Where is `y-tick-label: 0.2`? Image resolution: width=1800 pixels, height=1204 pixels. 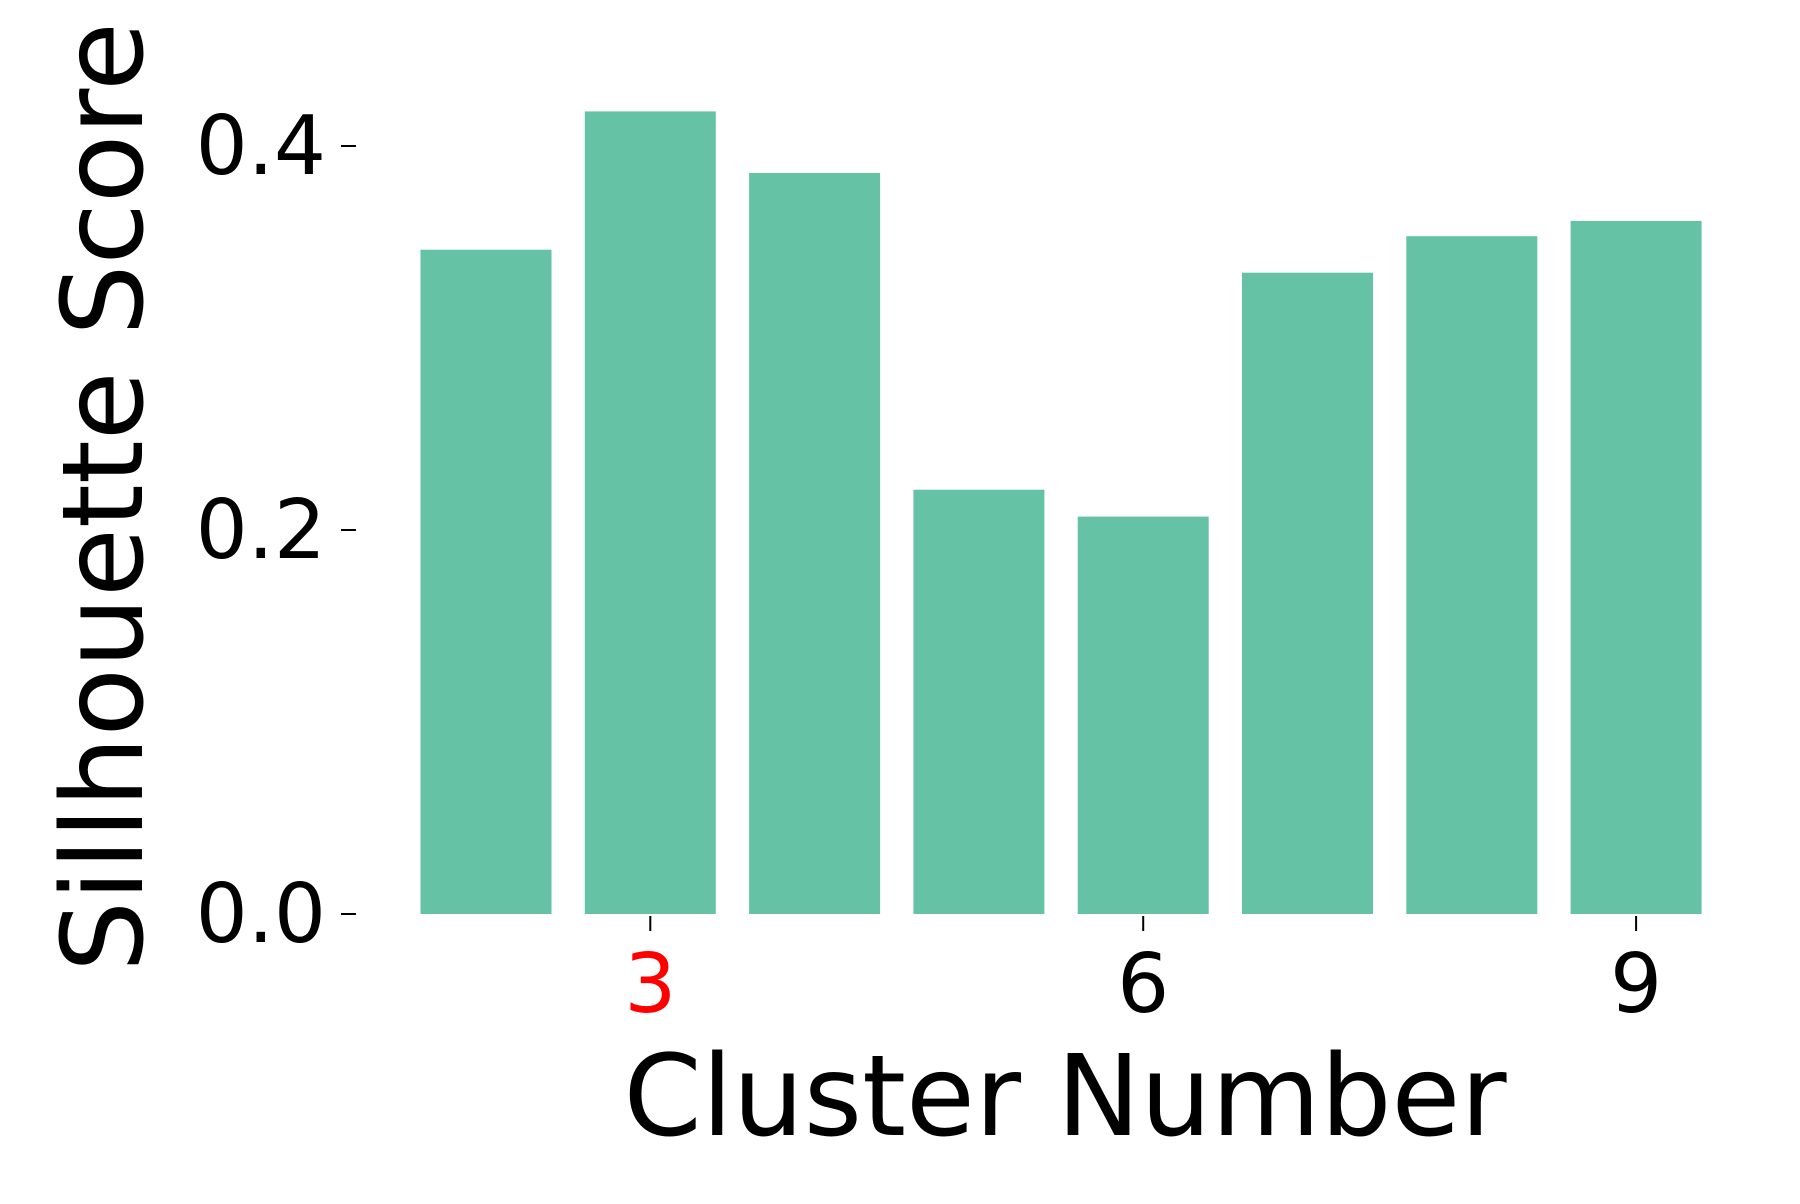
y-tick-label: 0.2 is located at coordinates (261, 530).